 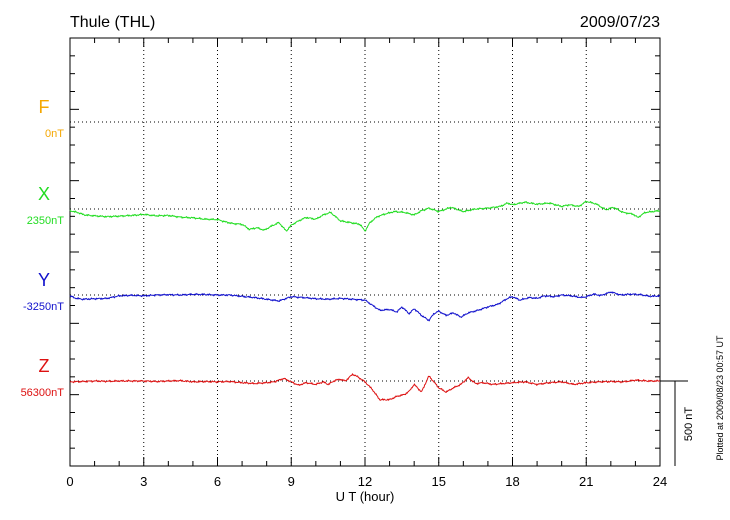 What do you see at coordinates (43, 248) in the screenshot?
I see `channel-labels: F 0nT X 2350nT Y -3250nT Z 56300nT` at bounding box center [43, 248].